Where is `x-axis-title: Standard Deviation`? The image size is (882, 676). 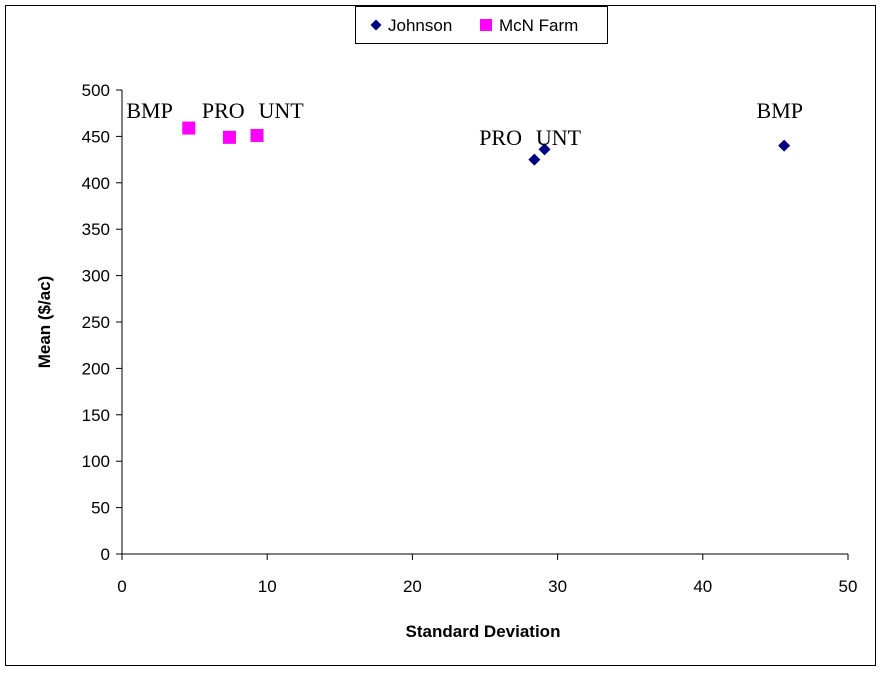
x-axis-title: Standard Deviation is located at coordinates (483, 631).